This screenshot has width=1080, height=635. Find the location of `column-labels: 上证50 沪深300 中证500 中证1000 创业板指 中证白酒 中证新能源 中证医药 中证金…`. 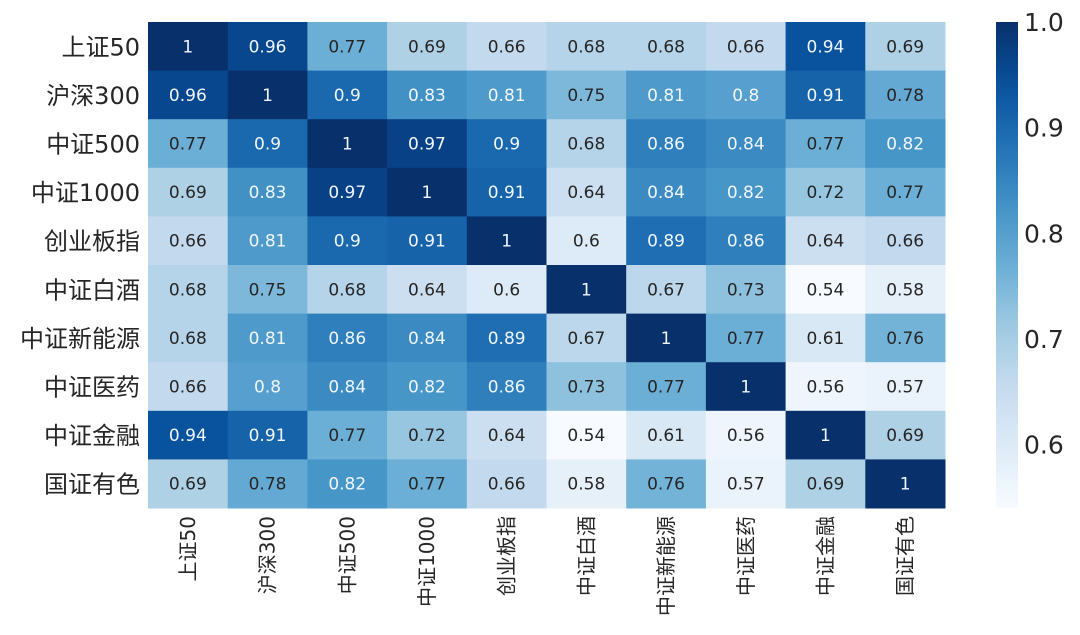

column-labels: 上证50 沪深300 中证500 中证1000 创业板指 中证白酒 中证新能源 中证医药 中证金… is located at coordinates (546, 566).